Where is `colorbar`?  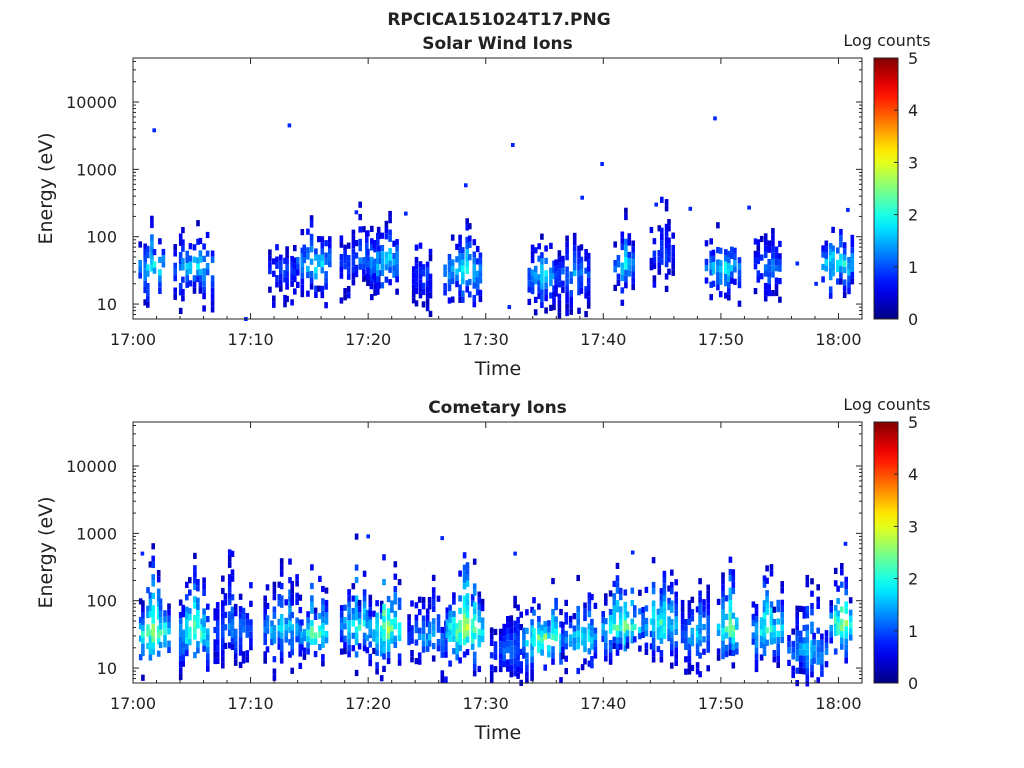
colorbar is located at coordinates (886, 188).